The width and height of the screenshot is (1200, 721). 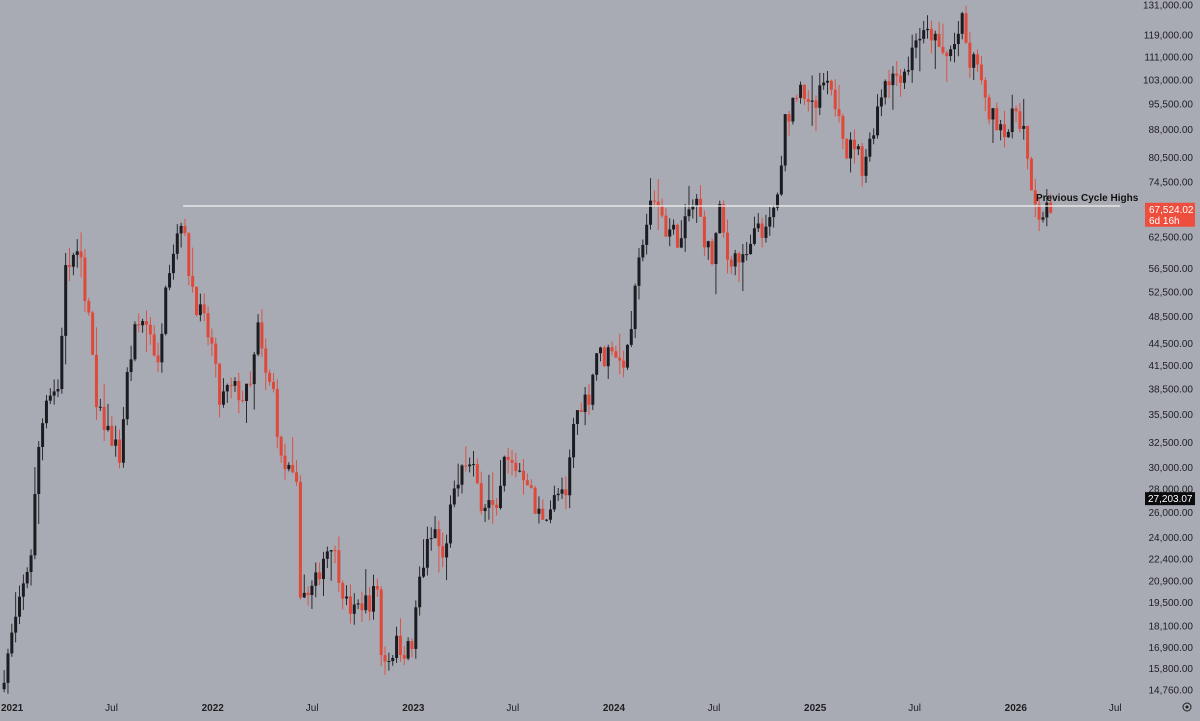 I want to click on gear-icon, so click(x=1187, y=707).